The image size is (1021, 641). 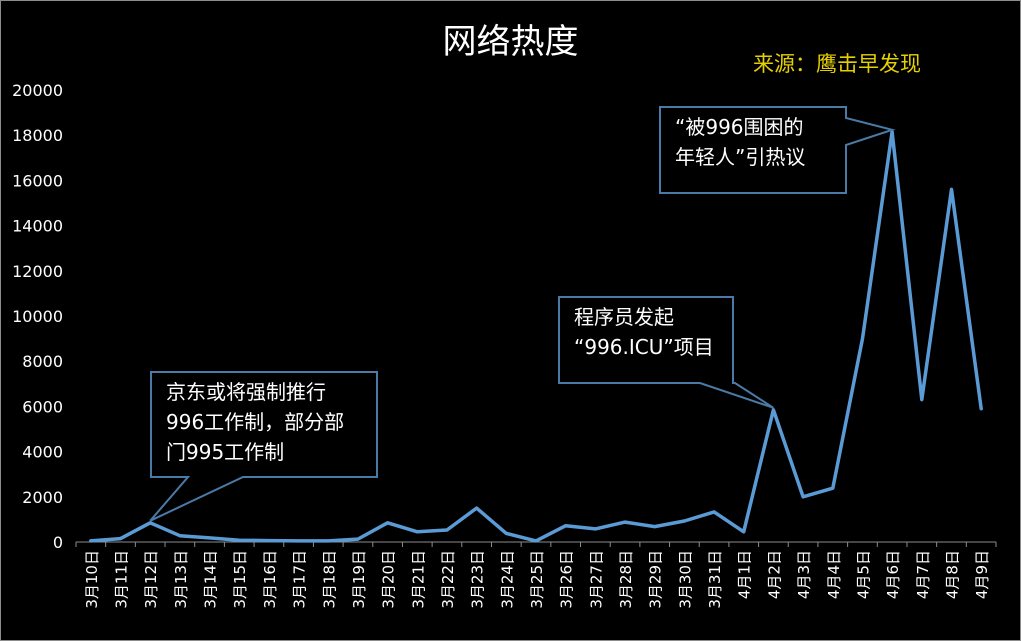 I want to click on y-tick-label: 0, so click(x=58, y=542).